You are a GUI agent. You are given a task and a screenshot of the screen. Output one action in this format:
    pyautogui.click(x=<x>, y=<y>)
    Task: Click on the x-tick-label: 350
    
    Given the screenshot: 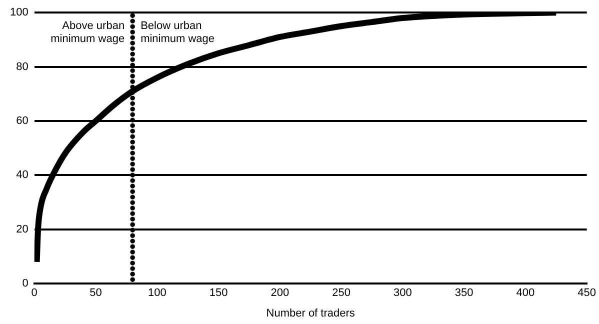 What is the action you would take?
    pyautogui.click(x=464, y=293)
    